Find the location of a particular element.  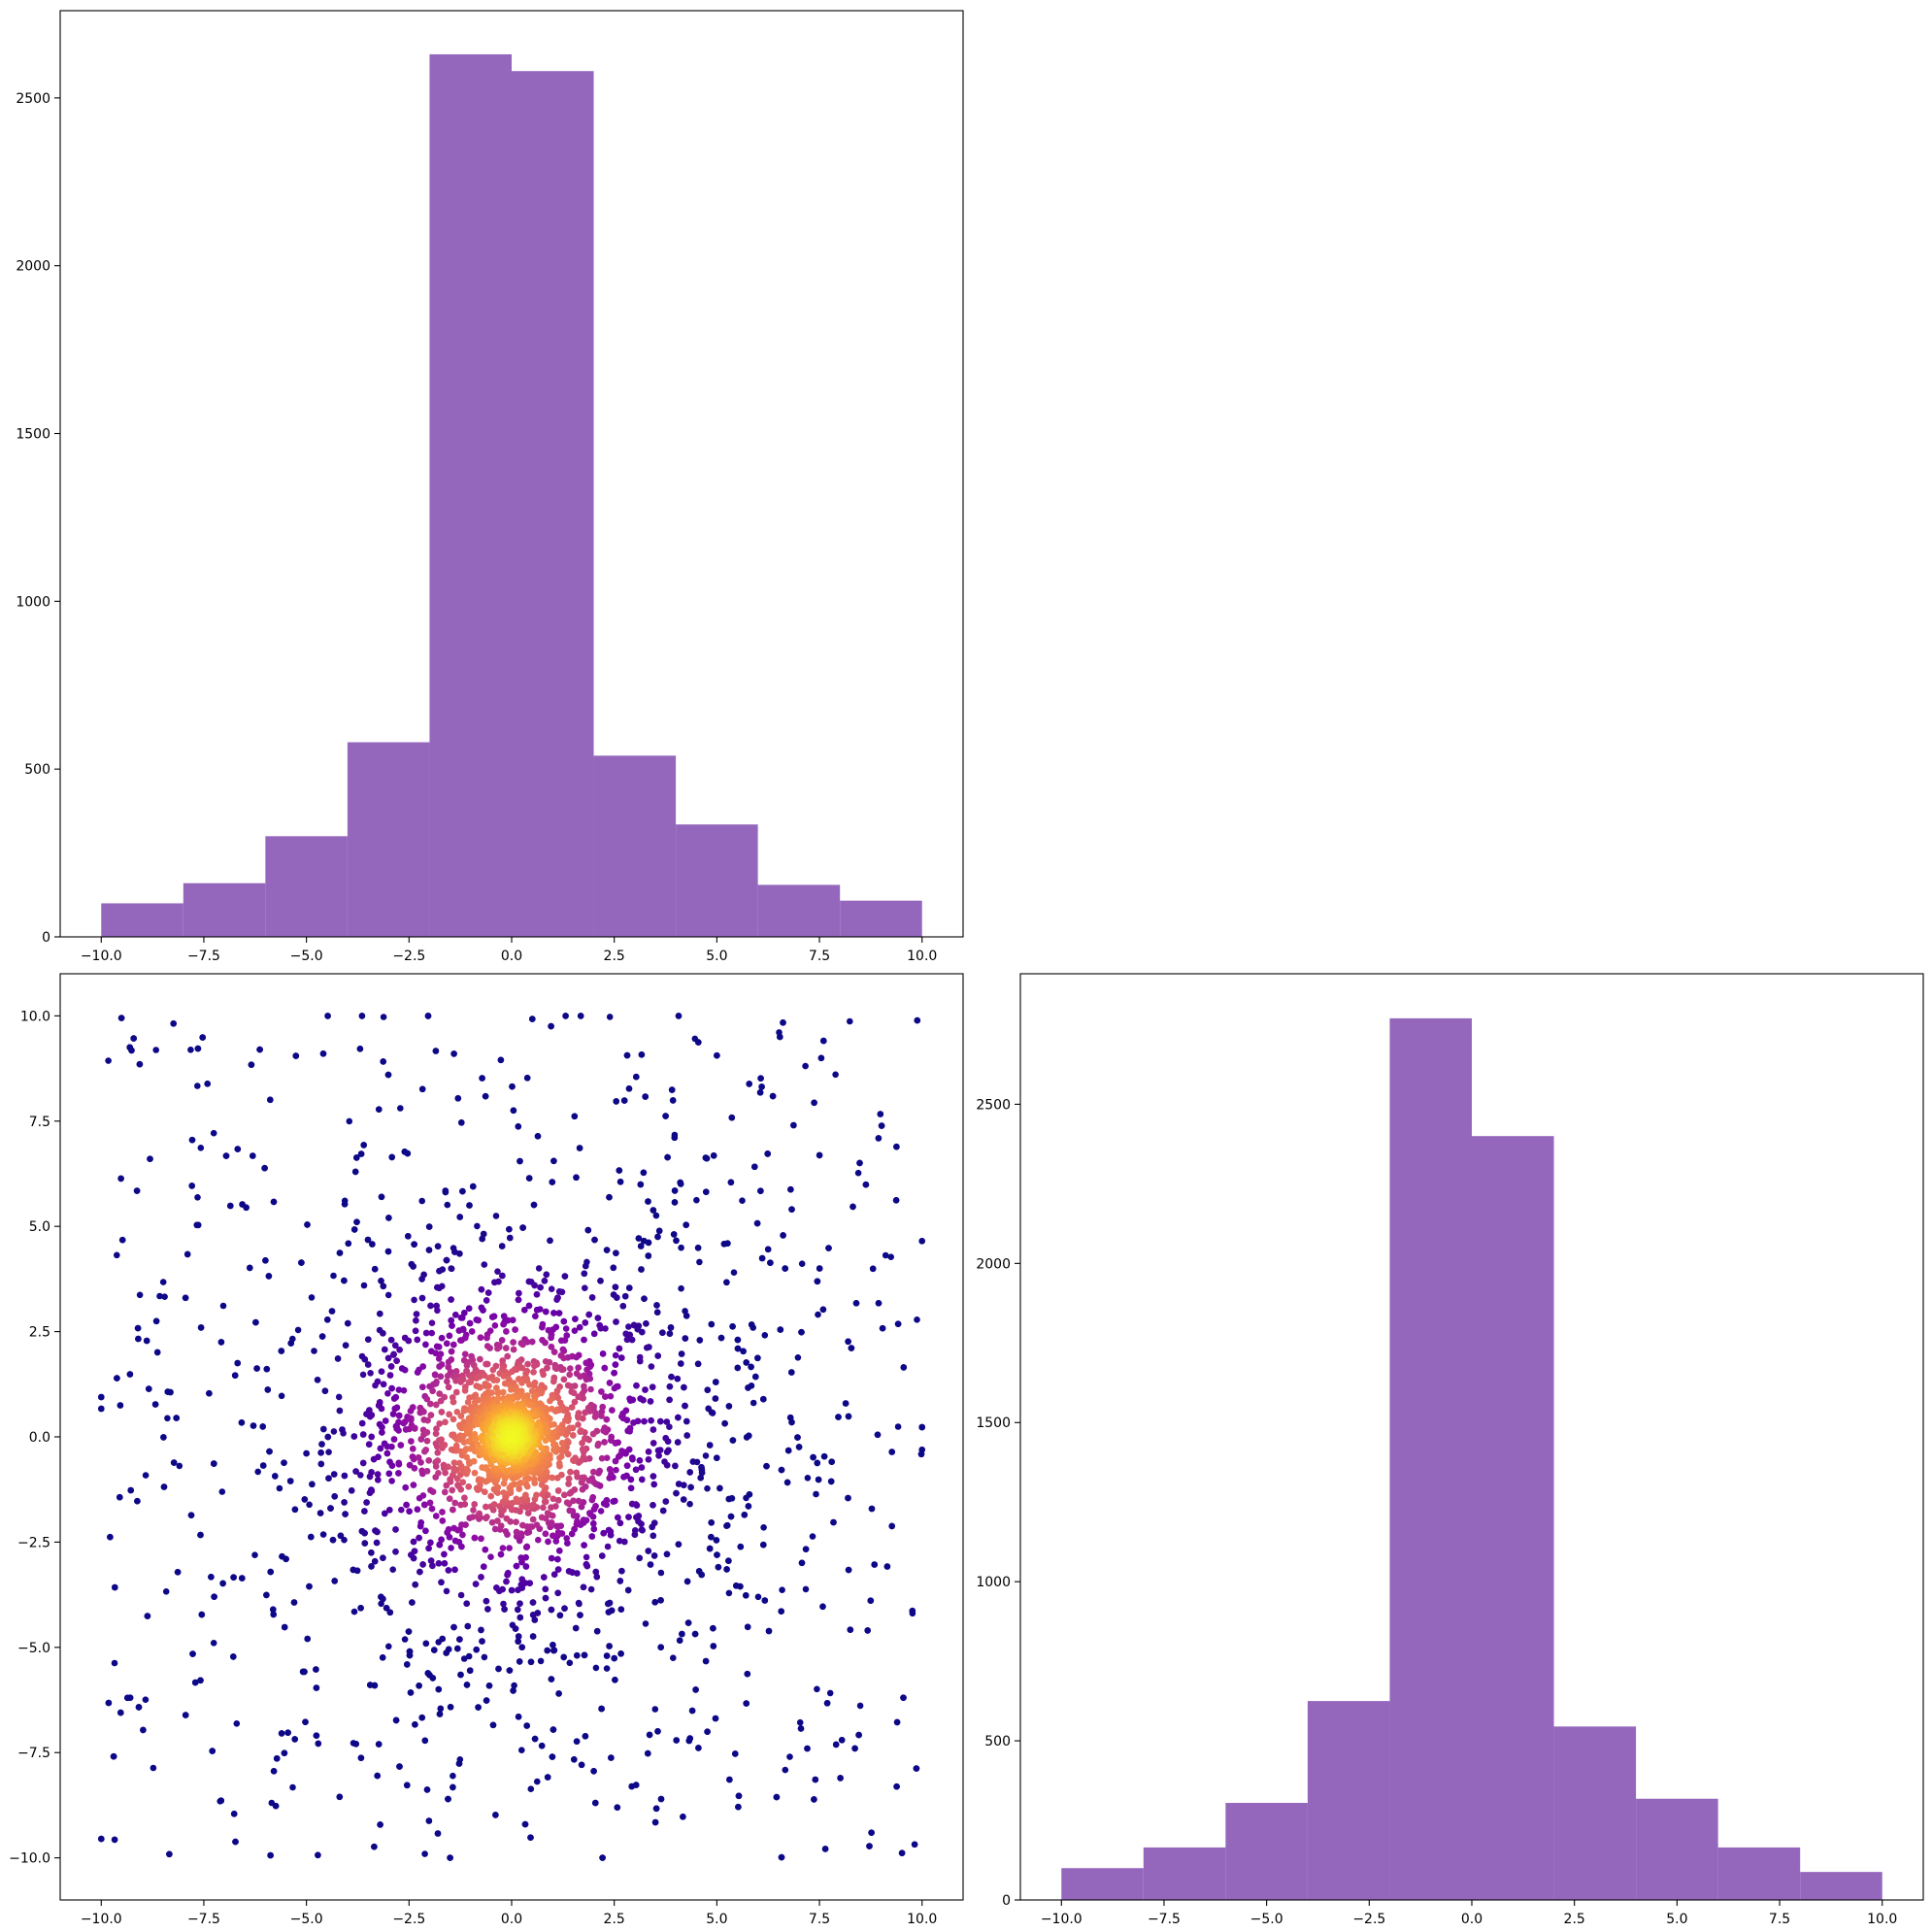

histogram-x-bar is located at coordinates (306, 886).